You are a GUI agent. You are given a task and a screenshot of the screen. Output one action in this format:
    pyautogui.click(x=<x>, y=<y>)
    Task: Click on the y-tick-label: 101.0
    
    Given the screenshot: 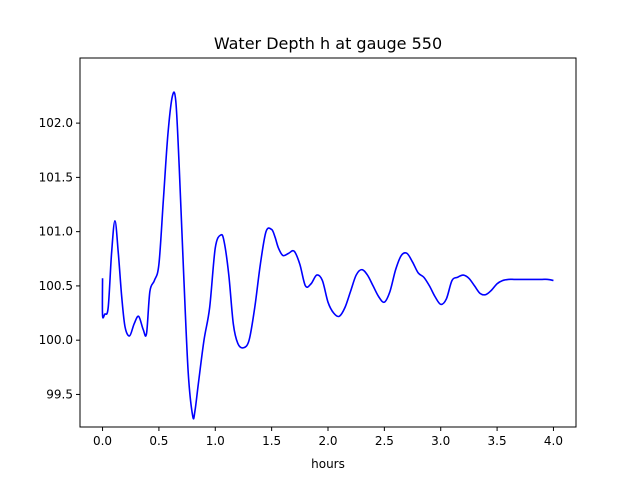 What is the action you would take?
    pyautogui.click(x=56, y=232)
    